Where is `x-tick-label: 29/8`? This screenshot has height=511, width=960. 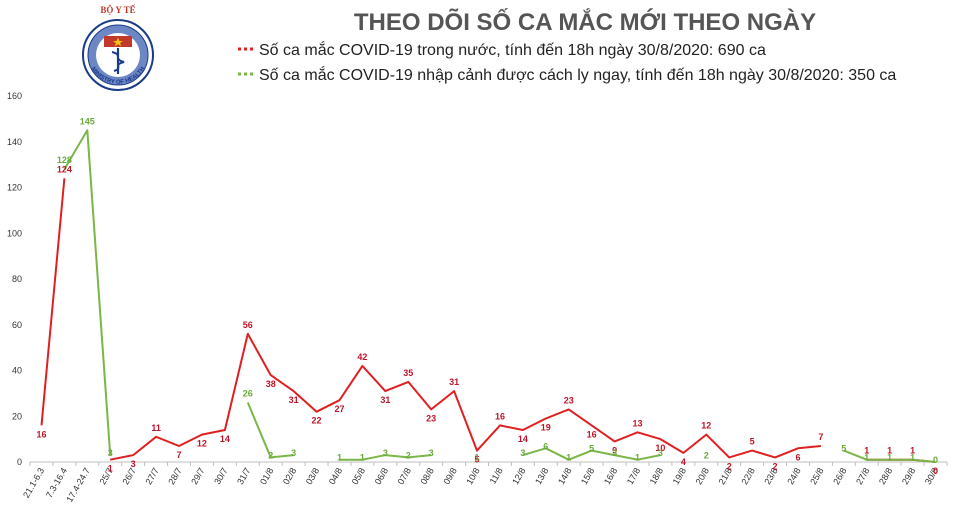
x-tick-label: 29/8 is located at coordinates (908, 476).